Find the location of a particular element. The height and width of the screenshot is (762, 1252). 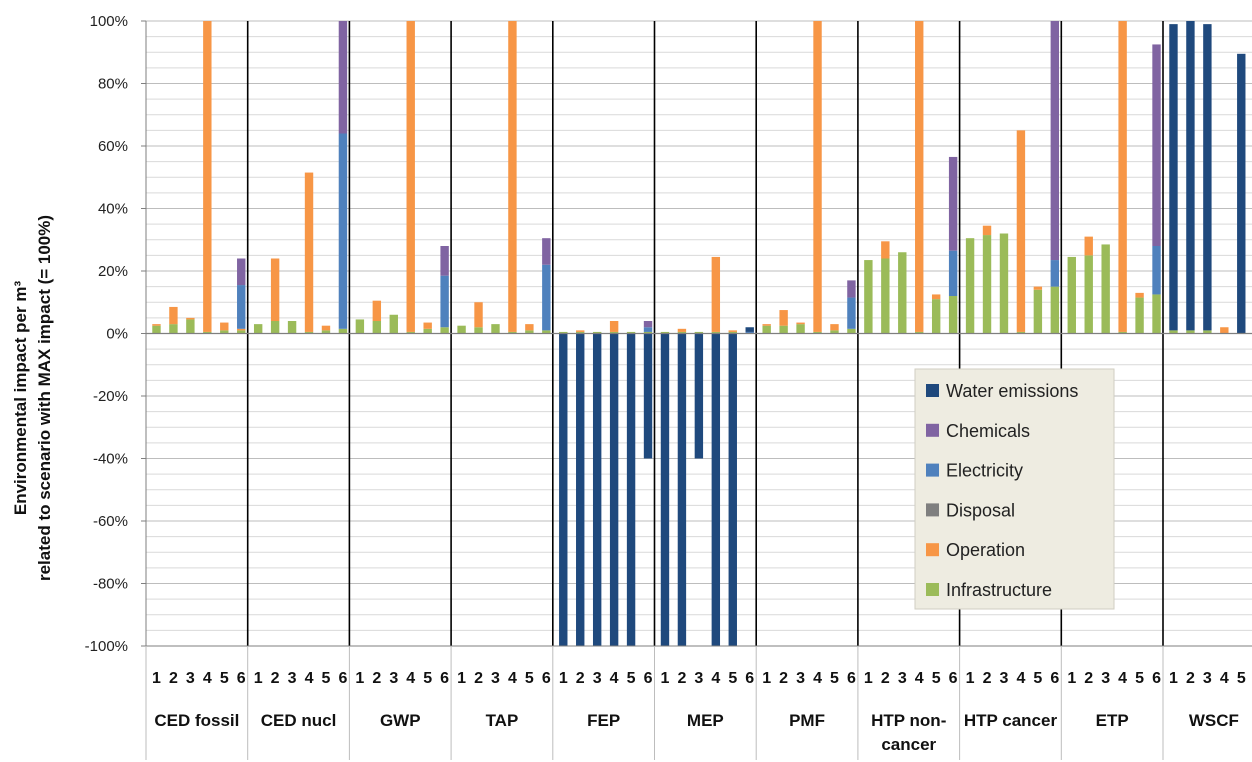

legend-label: Disposal is located at coordinates (980, 510).